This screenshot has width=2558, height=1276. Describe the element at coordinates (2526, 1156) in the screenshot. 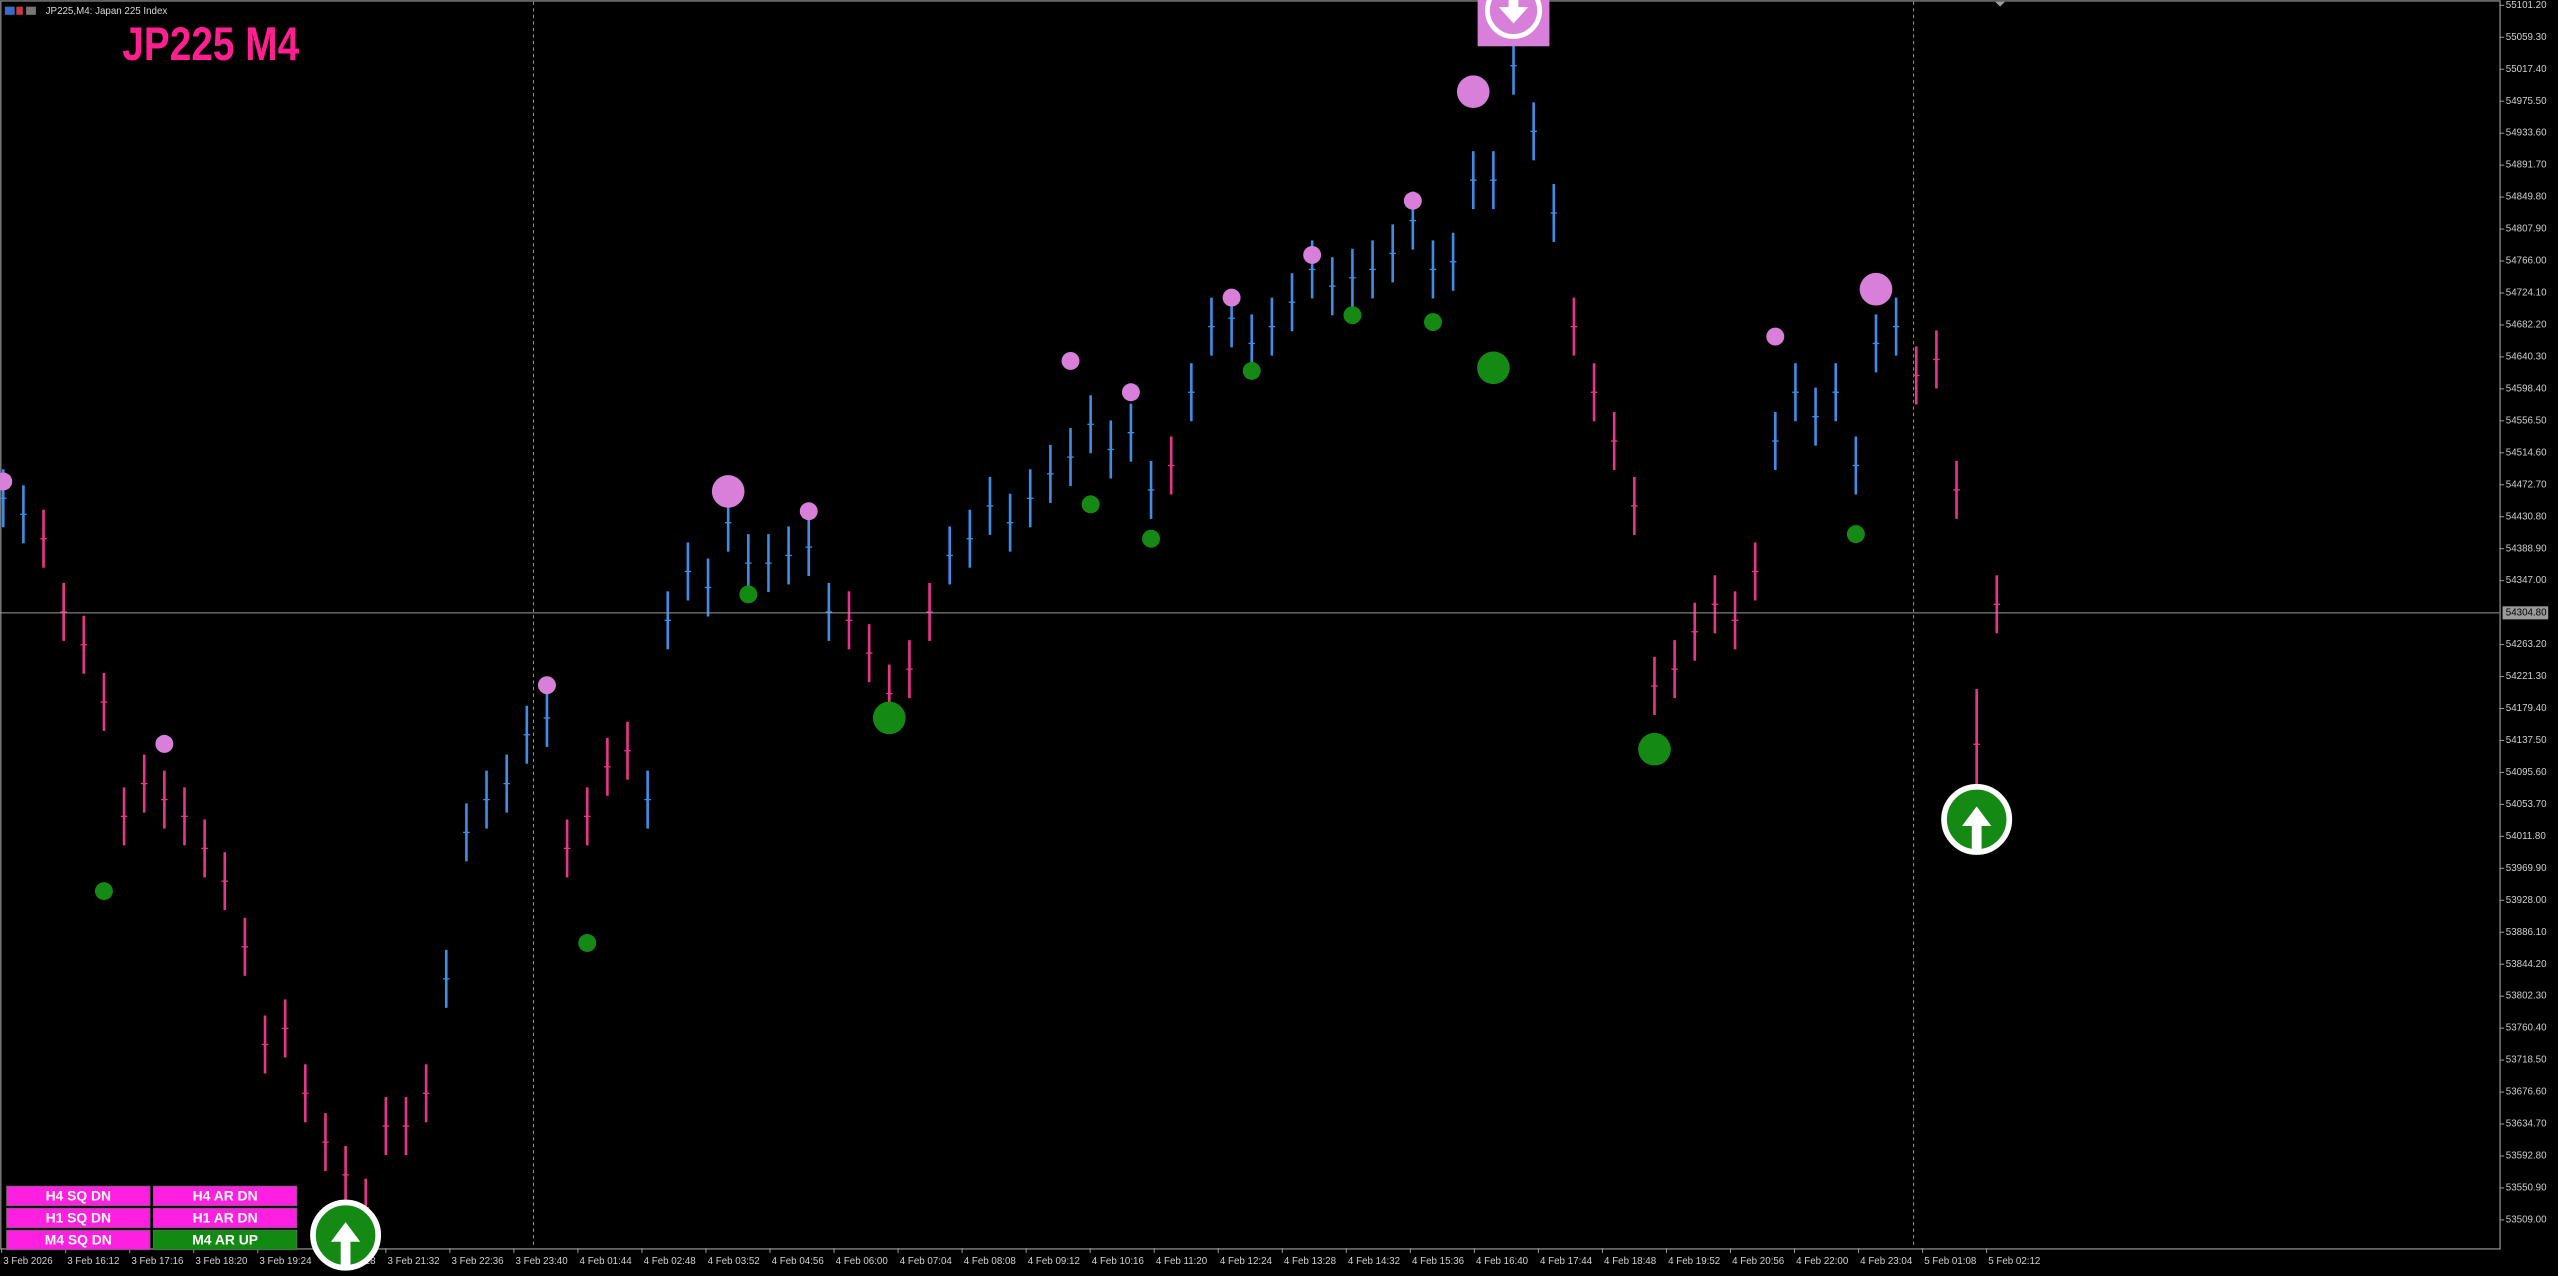

I see `y-tick-label: 53592.80` at that location.